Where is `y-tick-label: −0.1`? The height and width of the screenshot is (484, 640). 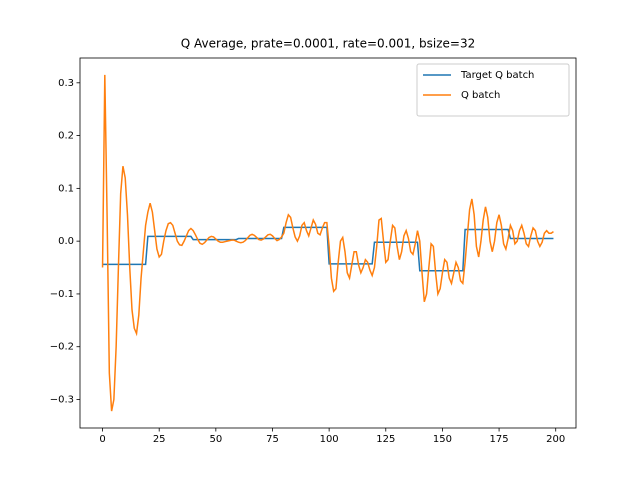 y-tick-label: −0.1 is located at coordinates (62, 294).